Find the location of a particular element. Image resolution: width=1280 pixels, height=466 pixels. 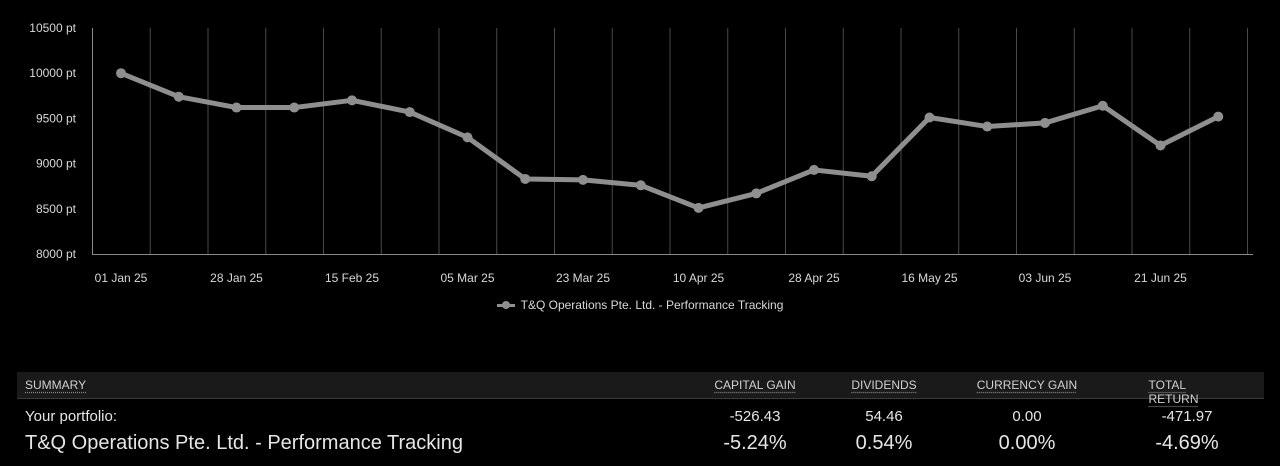

x-tick-label: 05 Mar 25 is located at coordinates (467, 278).